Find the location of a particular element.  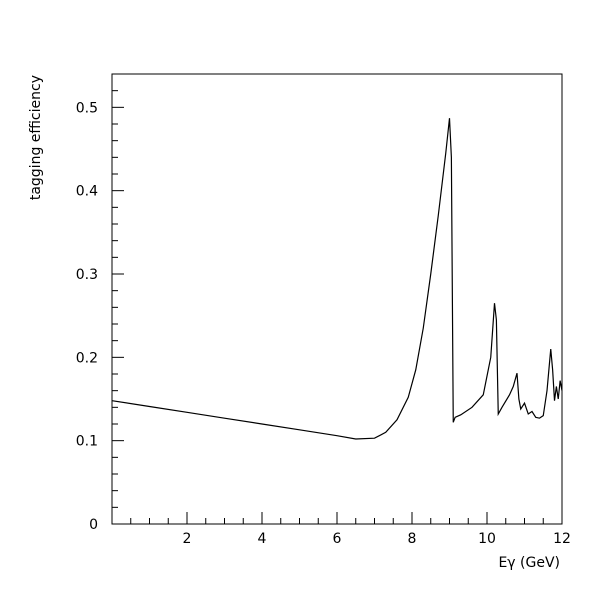

x-tick-label: 4 is located at coordinates (262, 539).